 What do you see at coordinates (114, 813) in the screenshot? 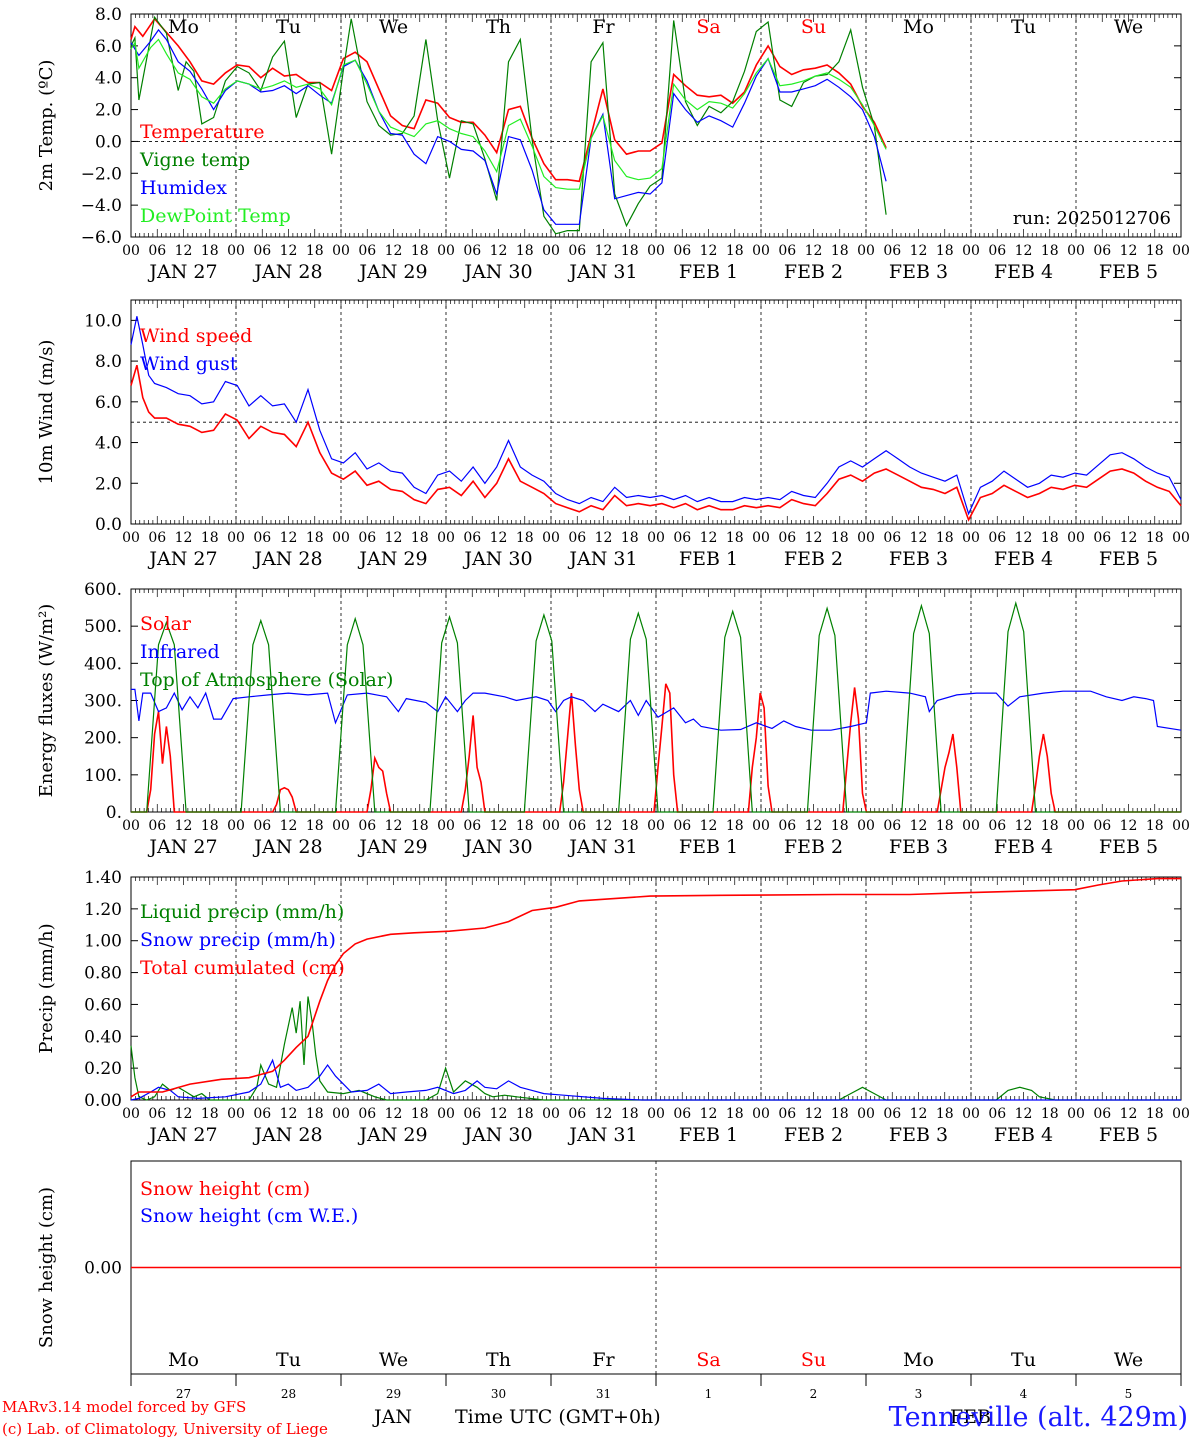
I see `y-tick-label: 0.` at bounding box center [114, 813].